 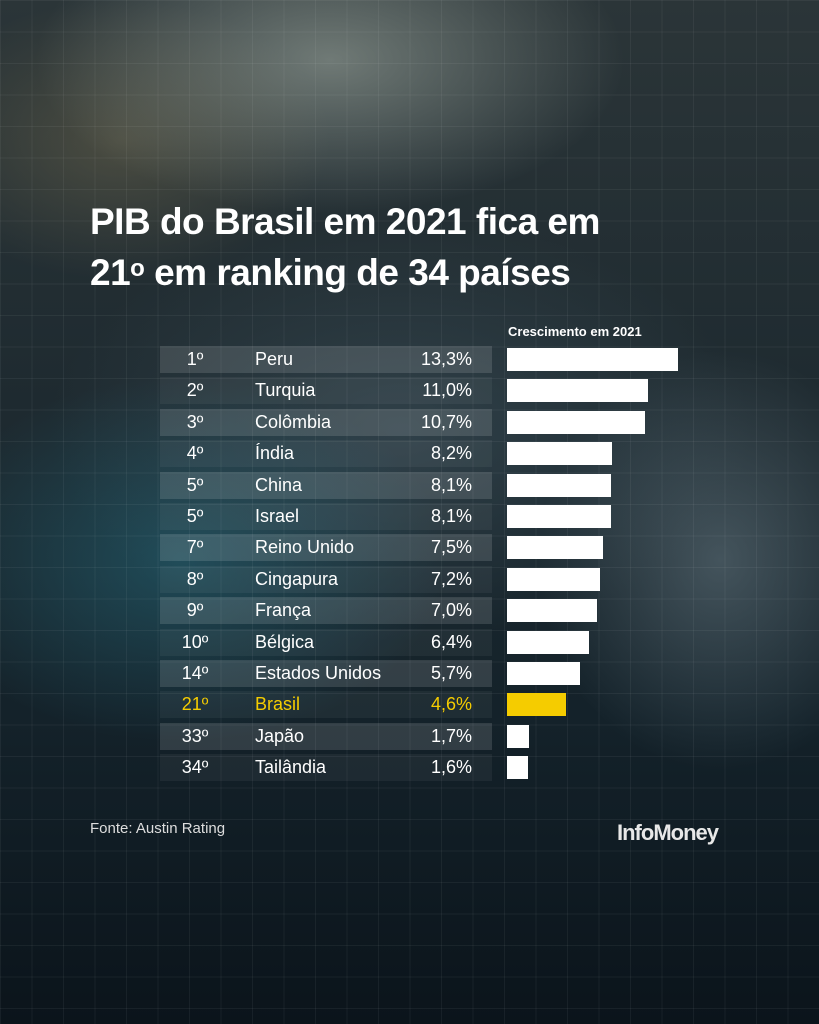 I want to click on country-label: Brasil, so click(x=278, y=704).